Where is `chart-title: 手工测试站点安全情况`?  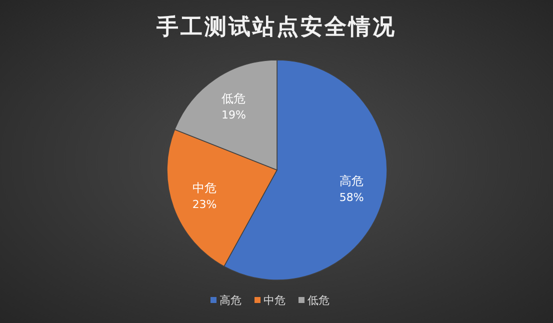 chart-title: 手工测试站点安全情况 is located at coordinates (276, 27).